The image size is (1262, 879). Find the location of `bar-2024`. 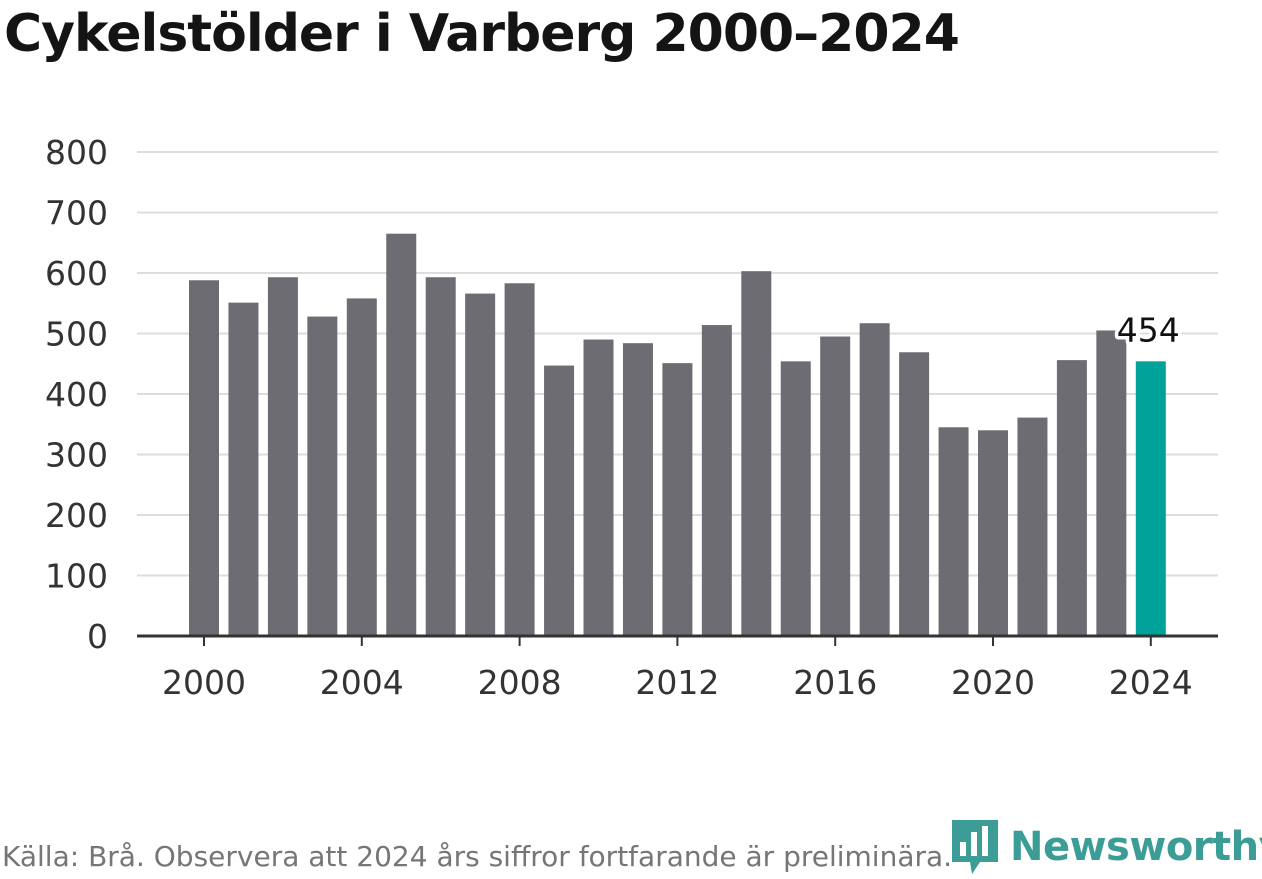

bar-2024 is located at coordinates (1150, 498).